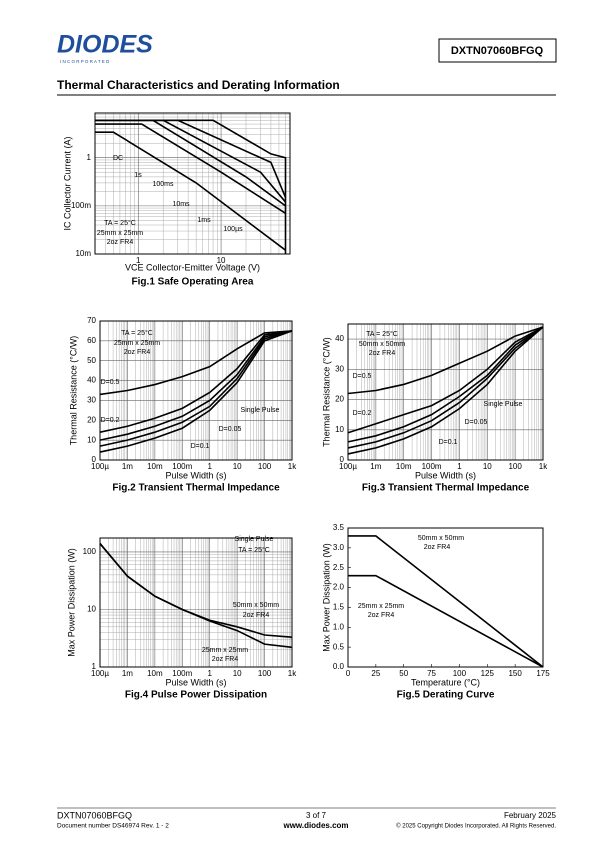 This screenshot has width=595, height=842. I want to click on figure-caption: Fig.5 Derating Curve, so click(446, 695).